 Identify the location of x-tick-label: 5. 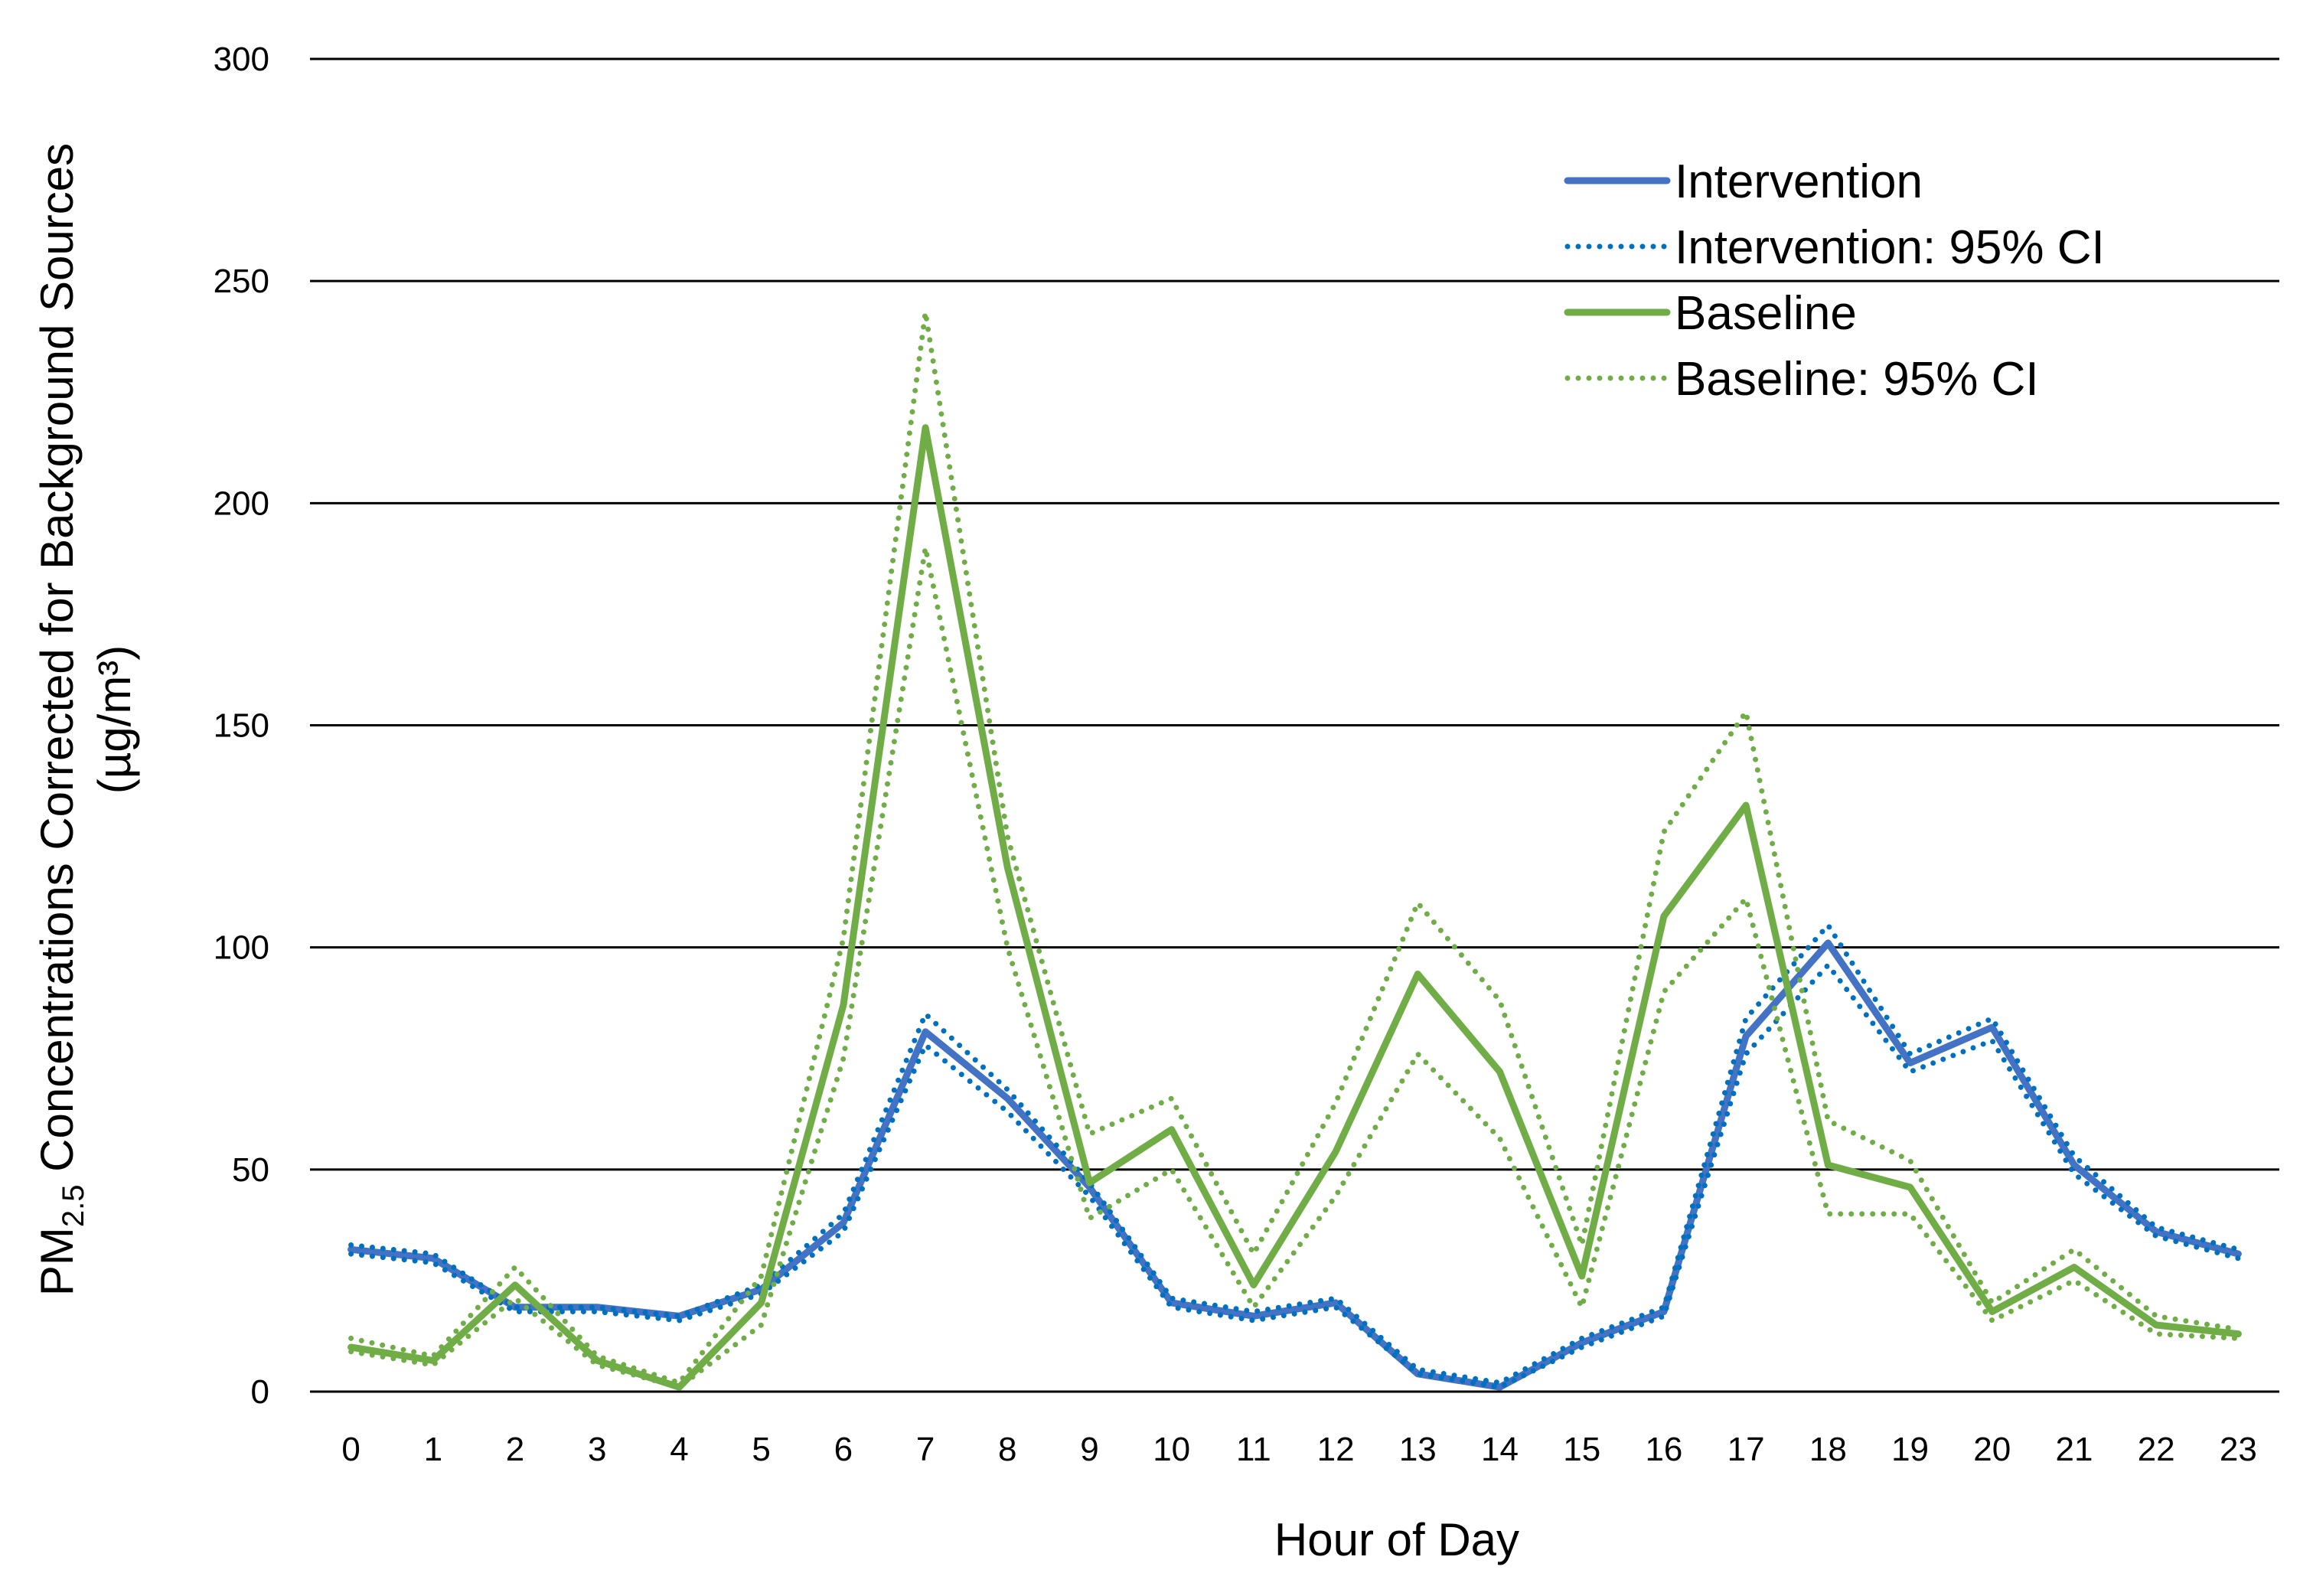
(761, 1449).